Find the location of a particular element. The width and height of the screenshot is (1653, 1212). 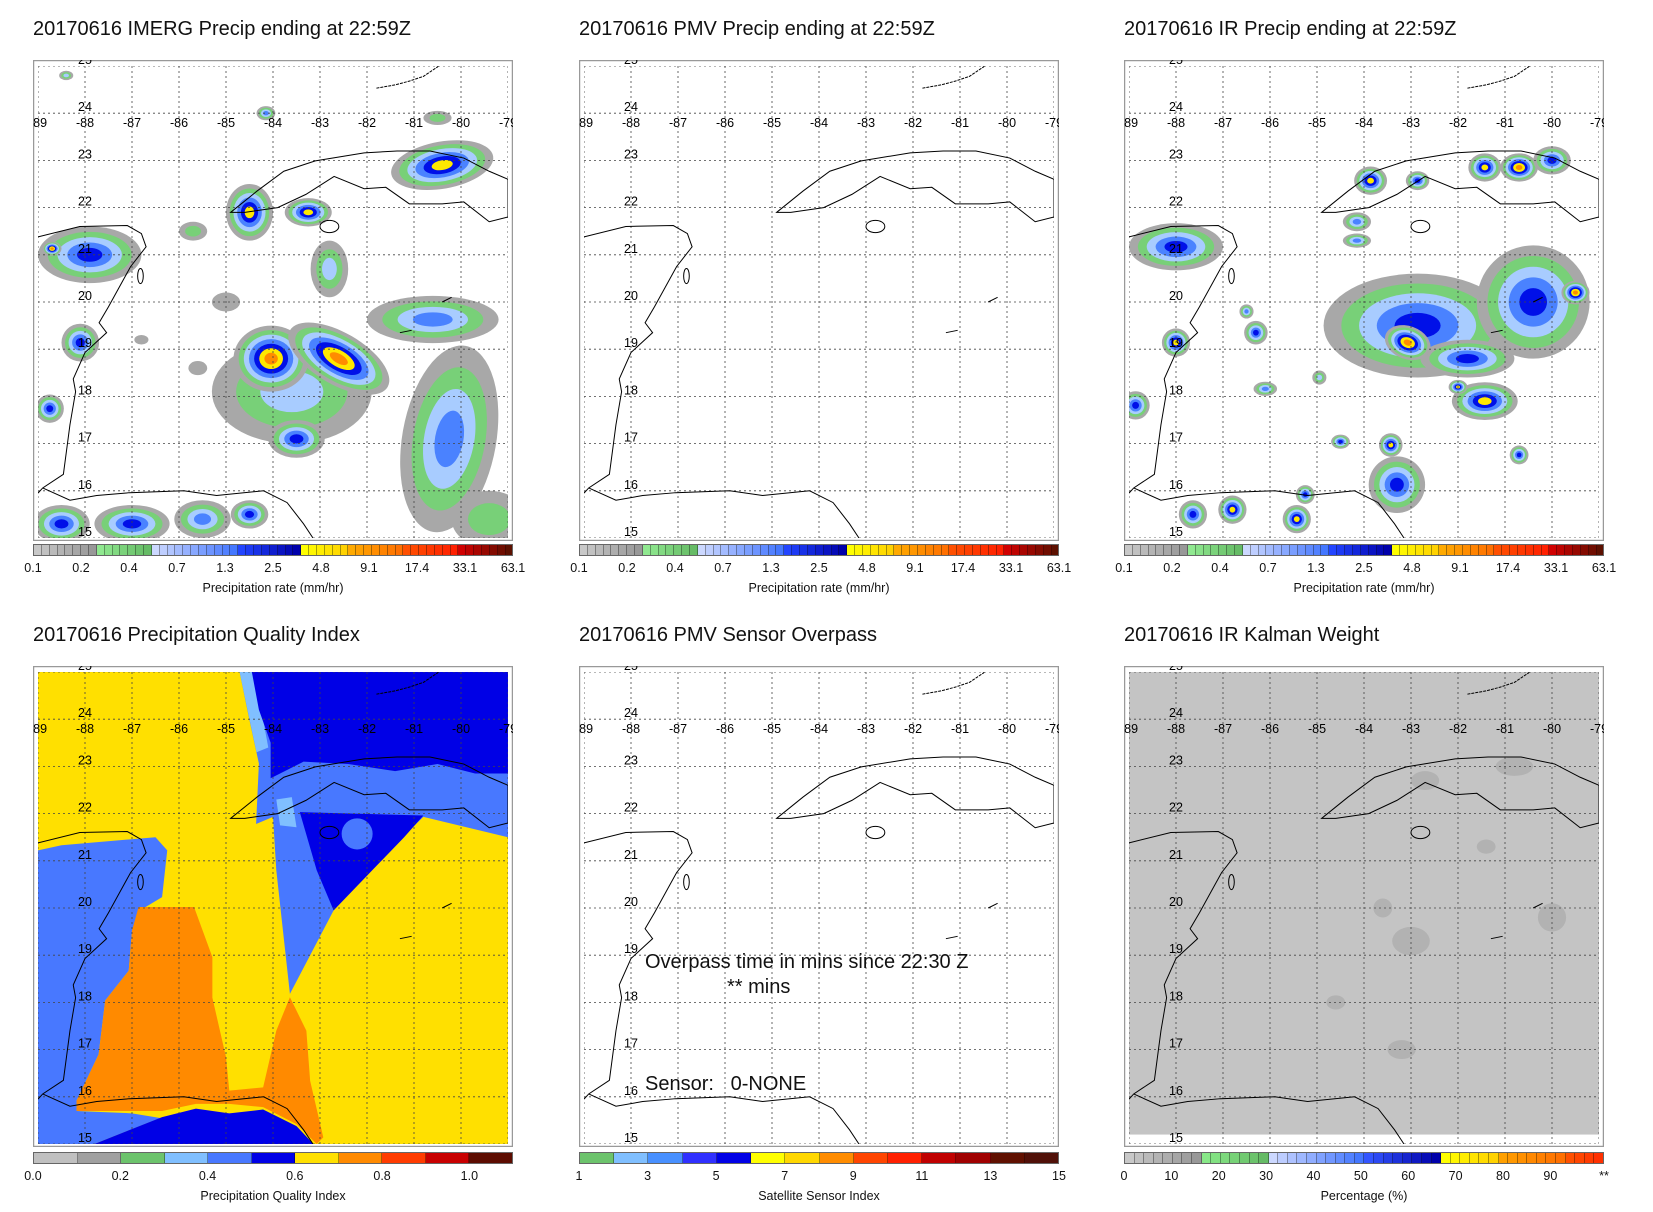

colorbar-tick-label: 0.7 is located at coordinates (1268, 568).